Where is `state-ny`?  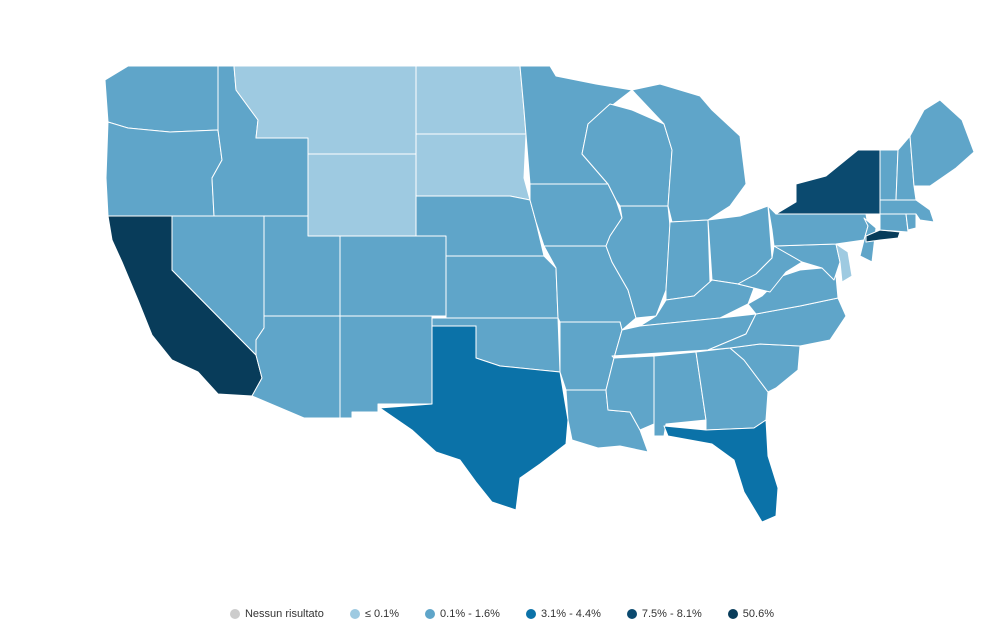 state-ny is located at coordinates (828, 182).